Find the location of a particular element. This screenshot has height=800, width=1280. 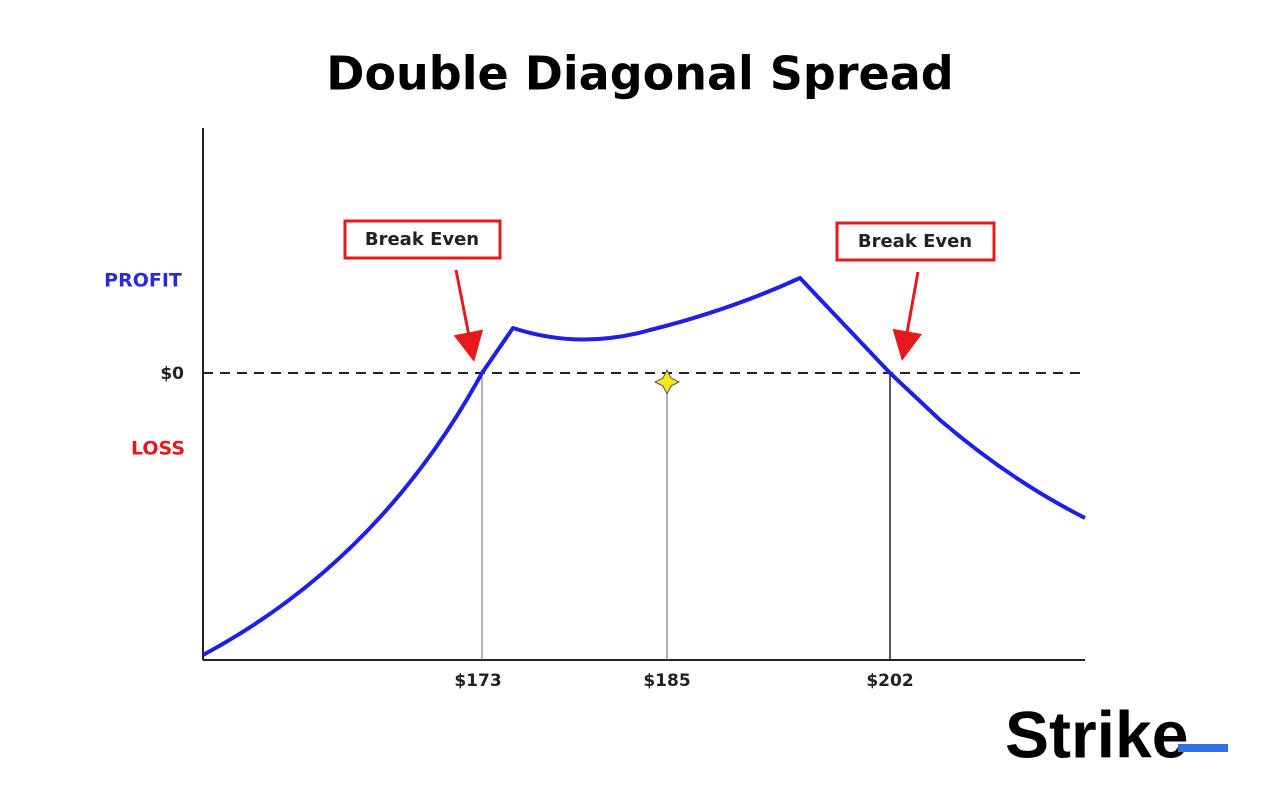

loss-label: LOSS is located at coordinates (158, 449).